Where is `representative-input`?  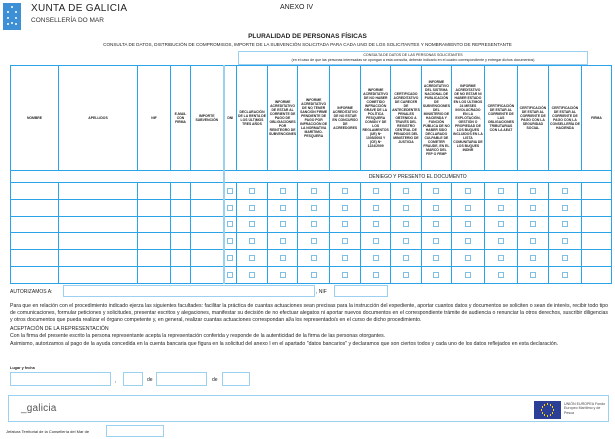
representative-input is located at coordinates (189, 291).